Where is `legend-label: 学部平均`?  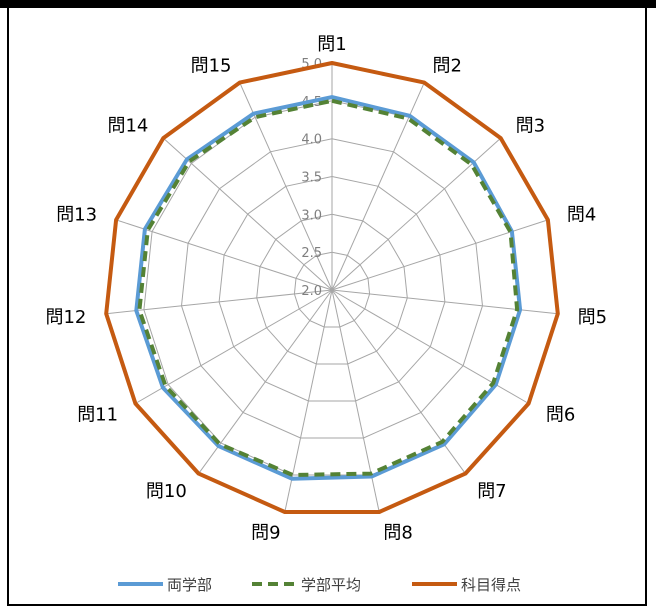
legend-label: 学部平均 is located at coordinates (331, 585).